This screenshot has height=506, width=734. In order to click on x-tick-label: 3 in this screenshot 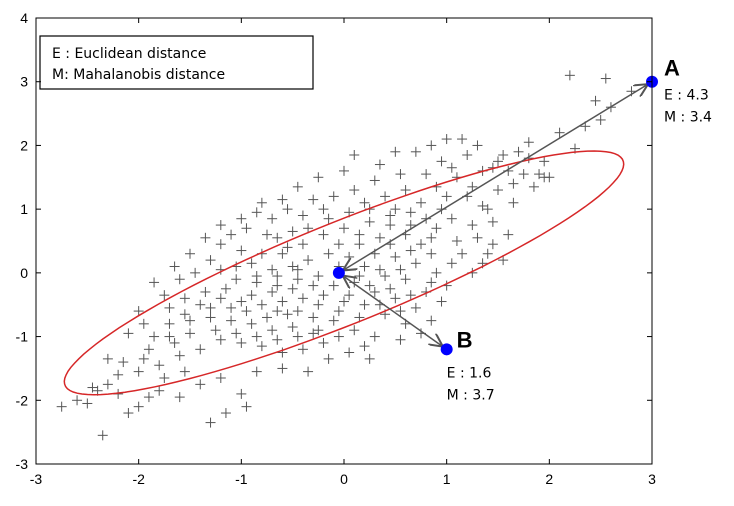, I will do `click(652, 479)`.